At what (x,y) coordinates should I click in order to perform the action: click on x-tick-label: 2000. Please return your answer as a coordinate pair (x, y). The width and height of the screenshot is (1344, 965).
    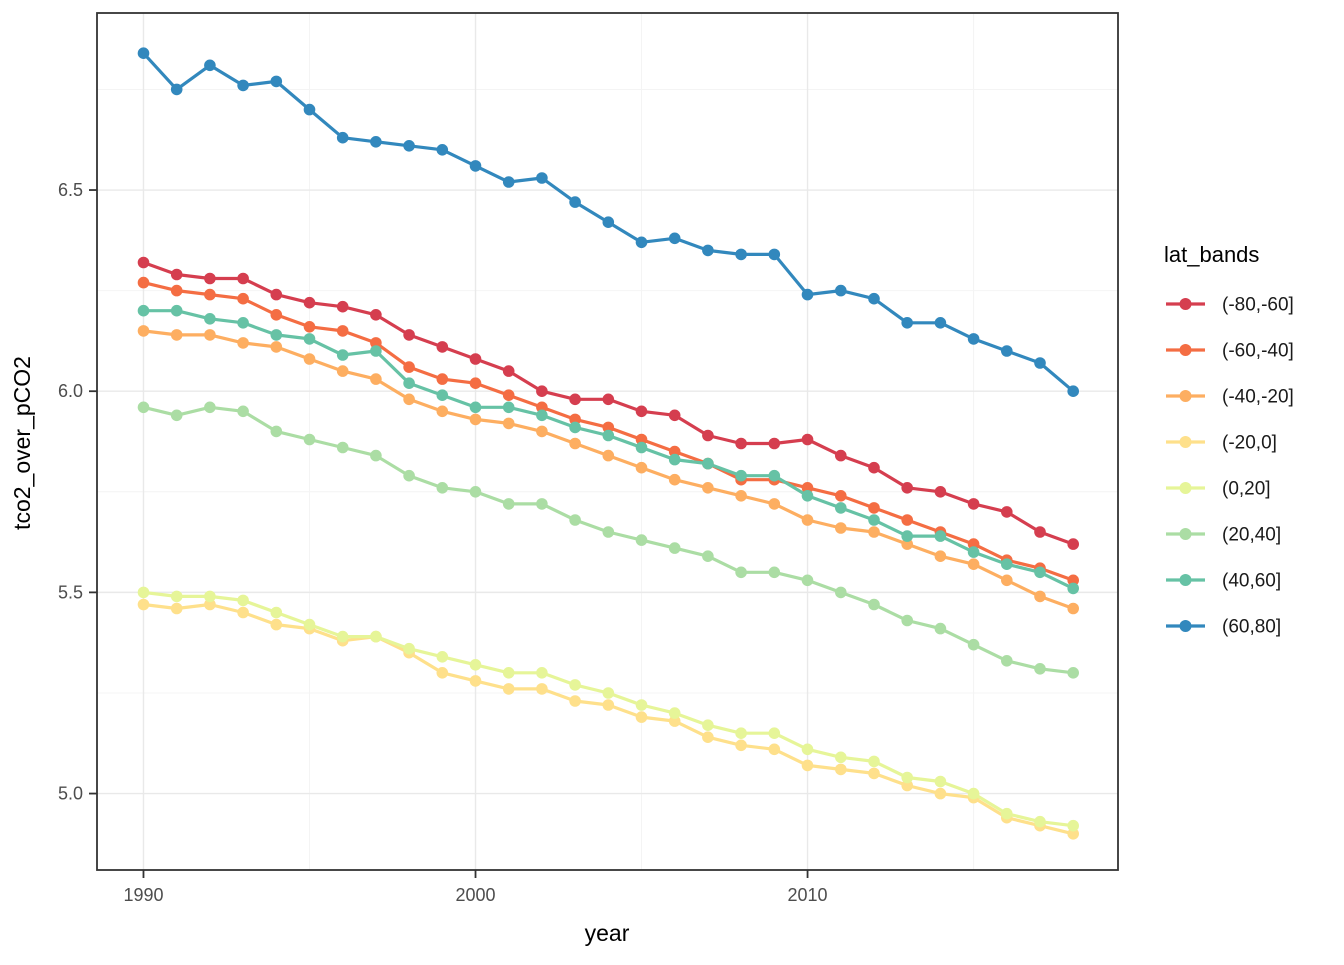
    Looking at the image, I should click on (475, 895).